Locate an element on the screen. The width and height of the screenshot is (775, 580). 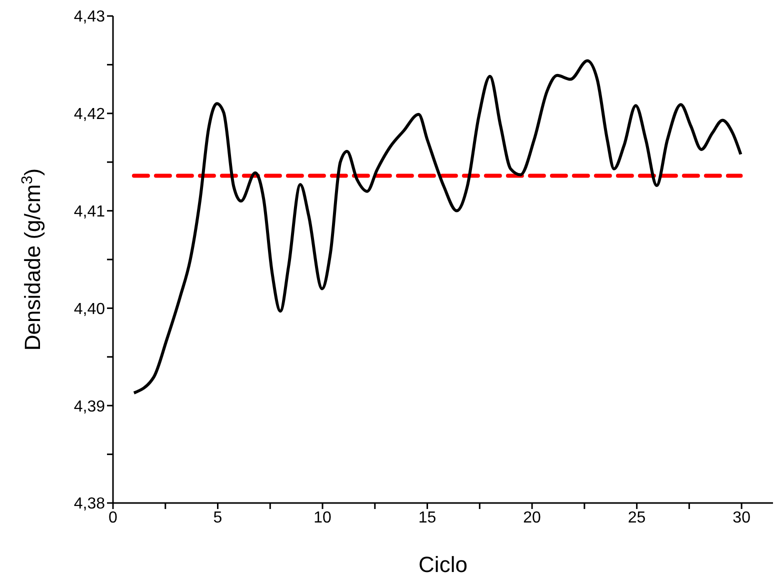
x-tick-label: 5 is located at coordinates (217, 517).